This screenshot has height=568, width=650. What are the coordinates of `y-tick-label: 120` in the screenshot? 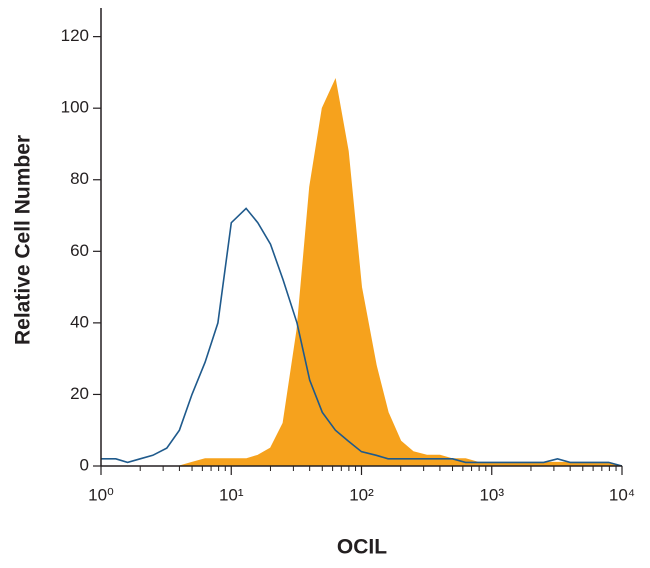 It's located at (75, 35).